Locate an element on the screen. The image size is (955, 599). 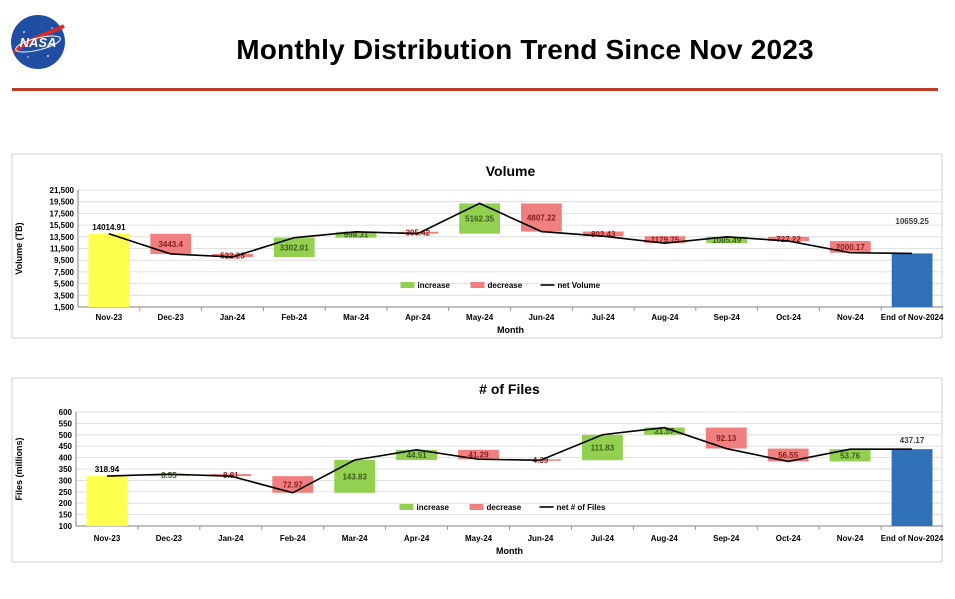
change-value-label: 143.83 is located at coordinates (354, 476).